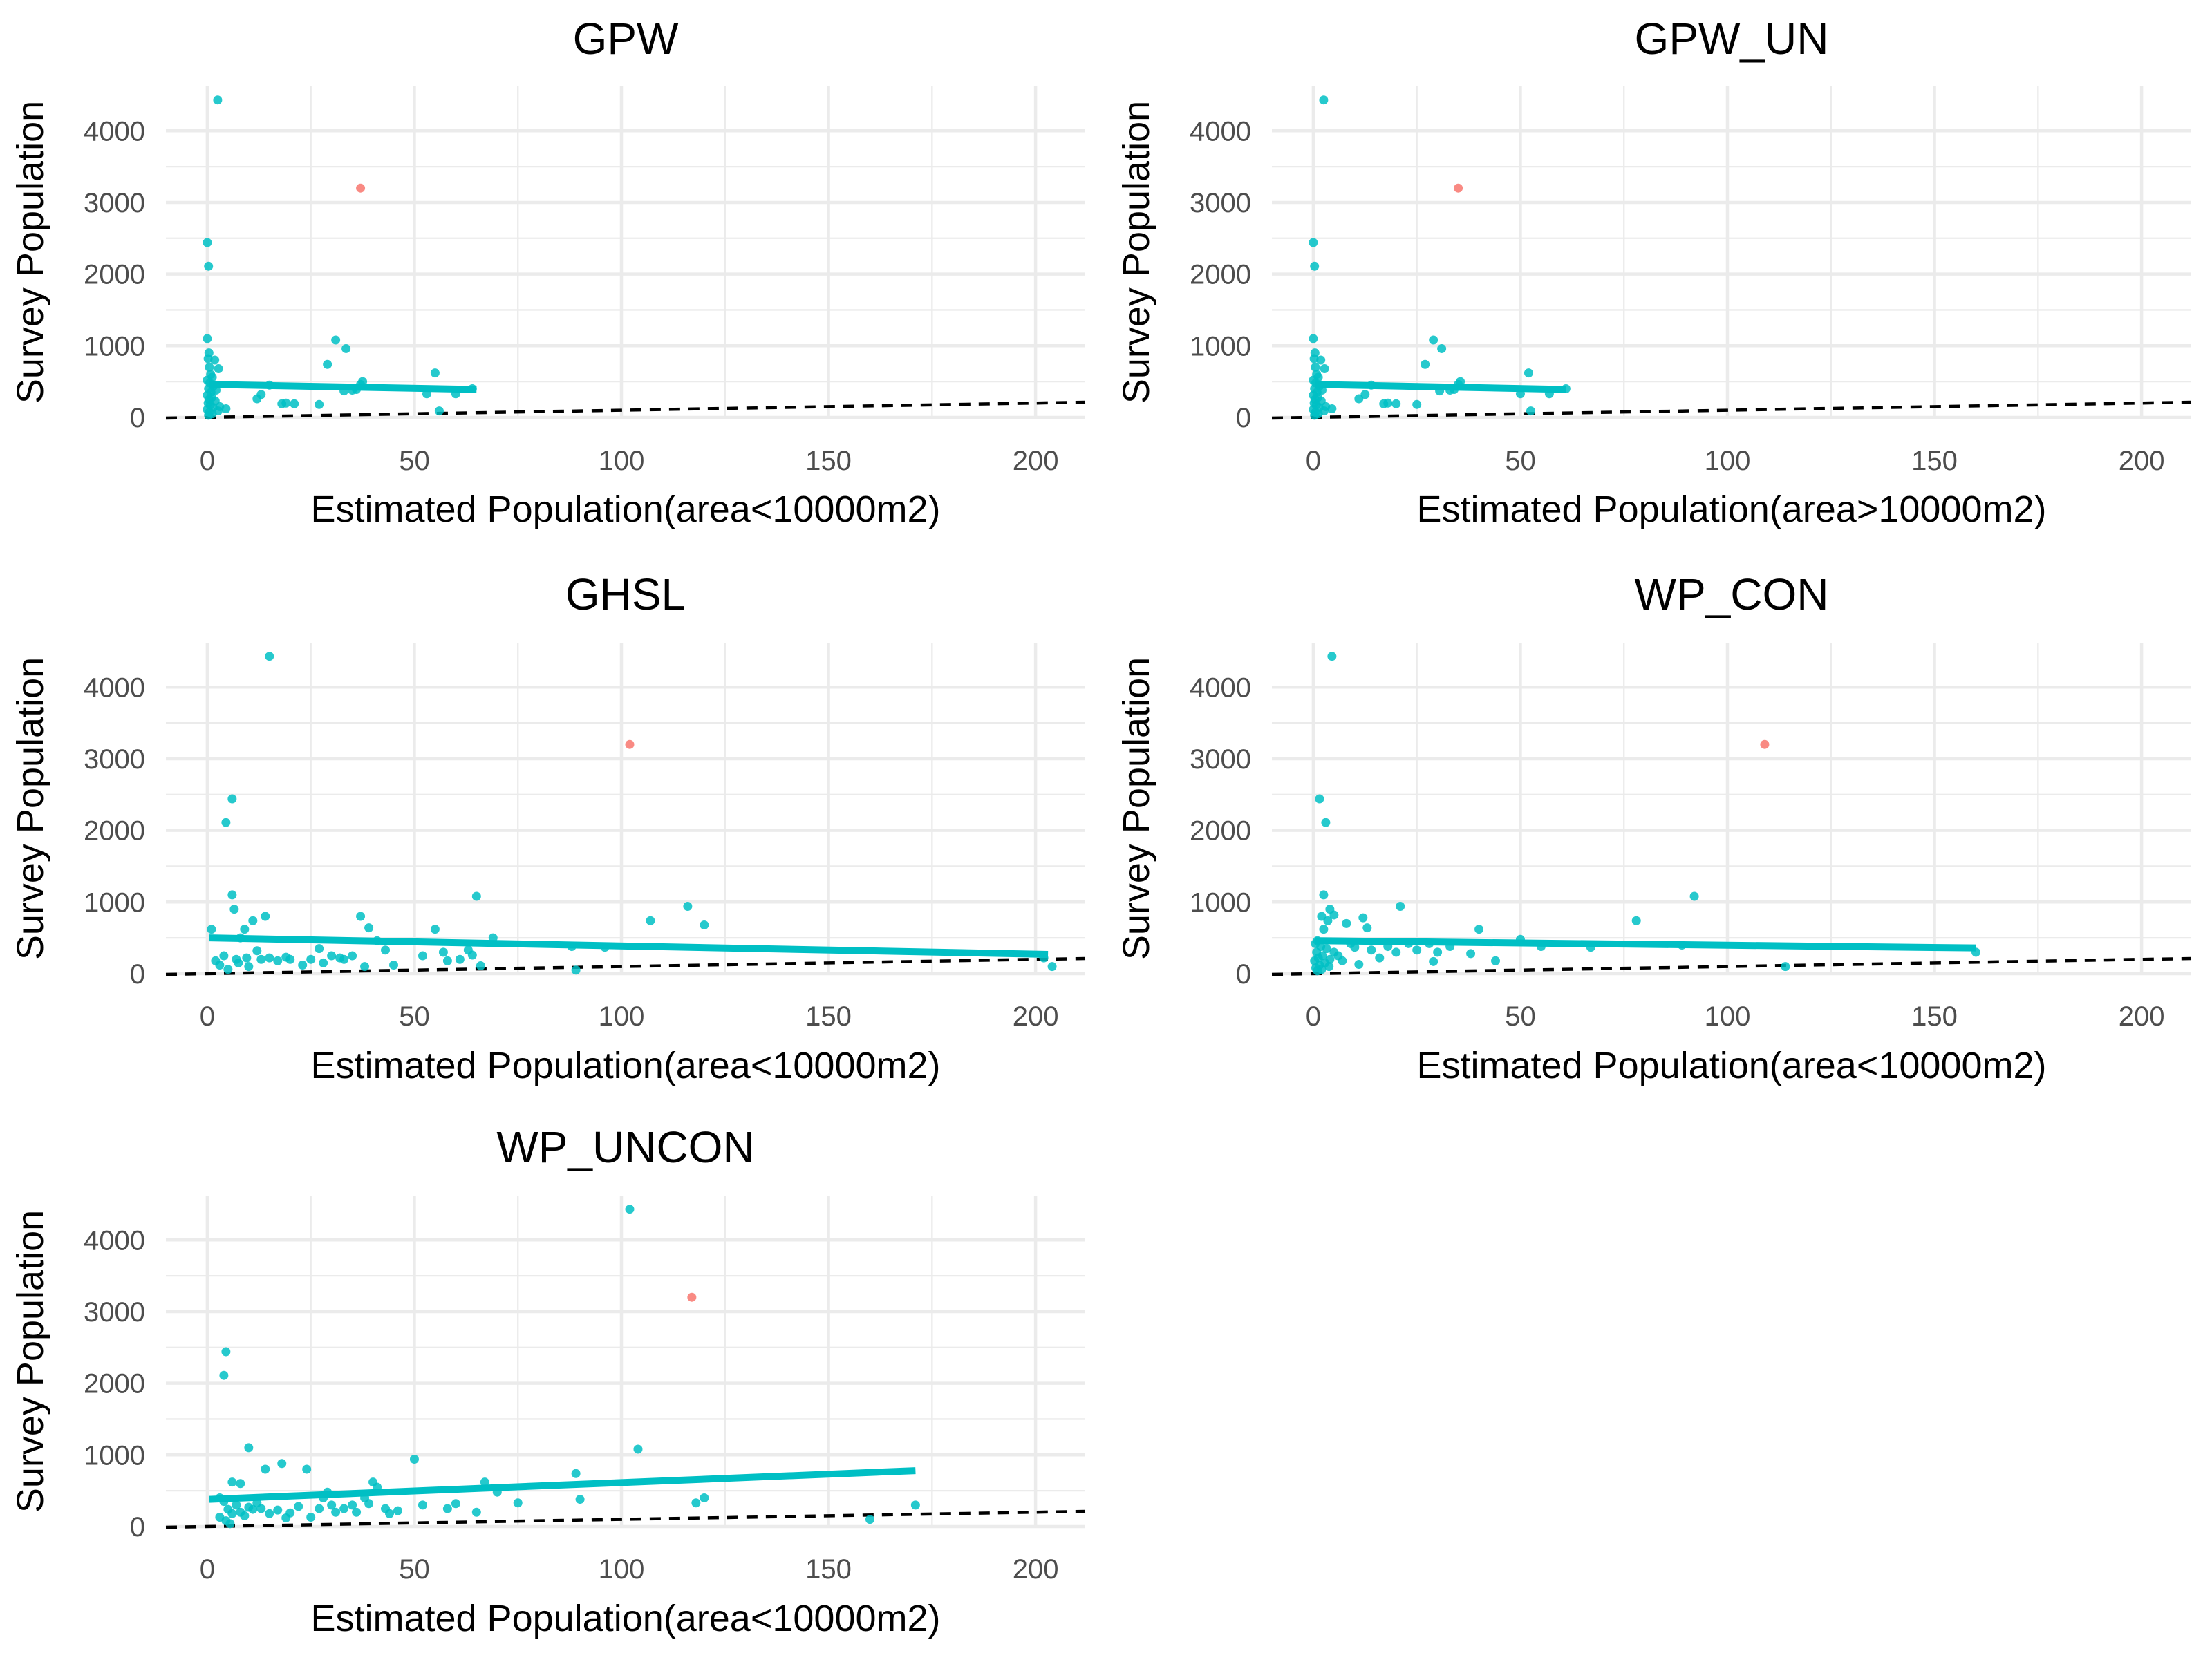  I want to click on x-tick-label: 0, so click(1313, 461).